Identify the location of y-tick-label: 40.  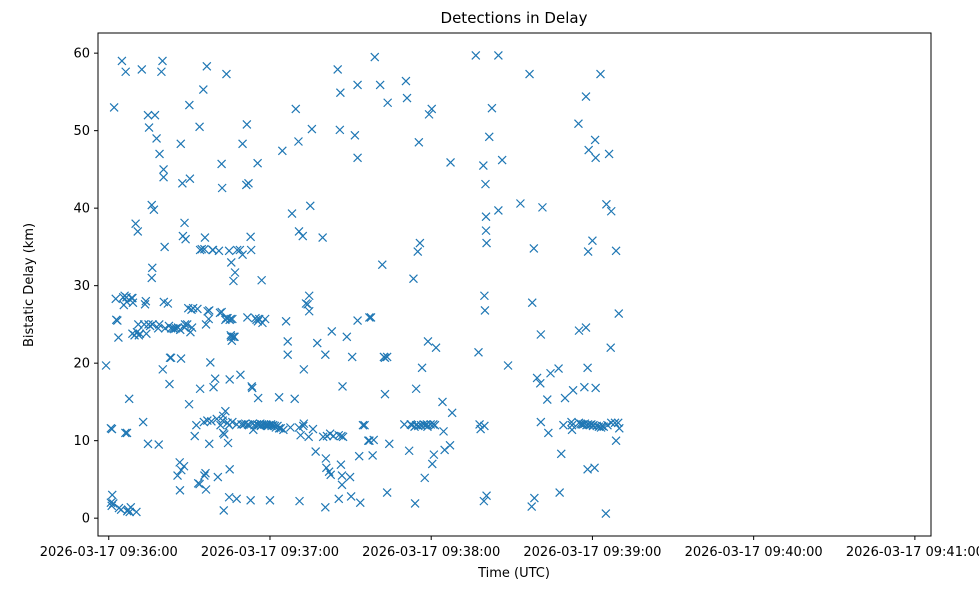
(81, 209).